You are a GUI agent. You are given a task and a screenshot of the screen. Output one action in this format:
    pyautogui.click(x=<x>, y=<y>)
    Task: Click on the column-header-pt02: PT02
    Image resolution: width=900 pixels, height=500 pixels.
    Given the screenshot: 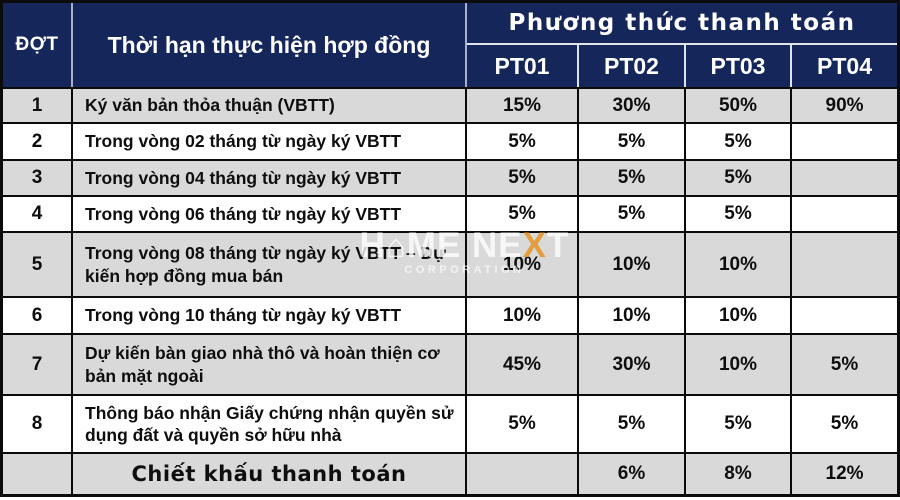 What is the action you would take?
    pyautogui.click(x=632, y=66)
    